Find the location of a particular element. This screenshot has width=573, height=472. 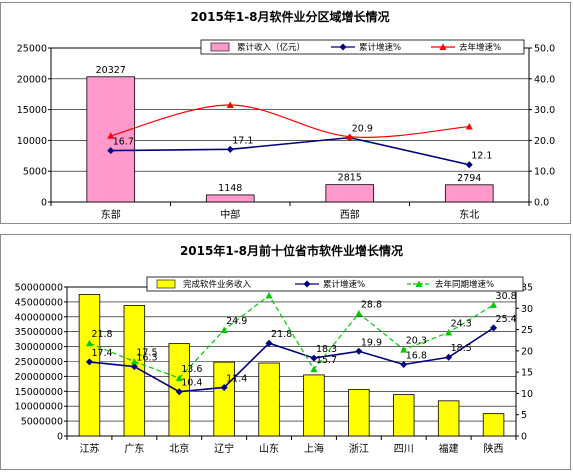

right-axis-tick-label: 10 is located at coordinates (527, 394).